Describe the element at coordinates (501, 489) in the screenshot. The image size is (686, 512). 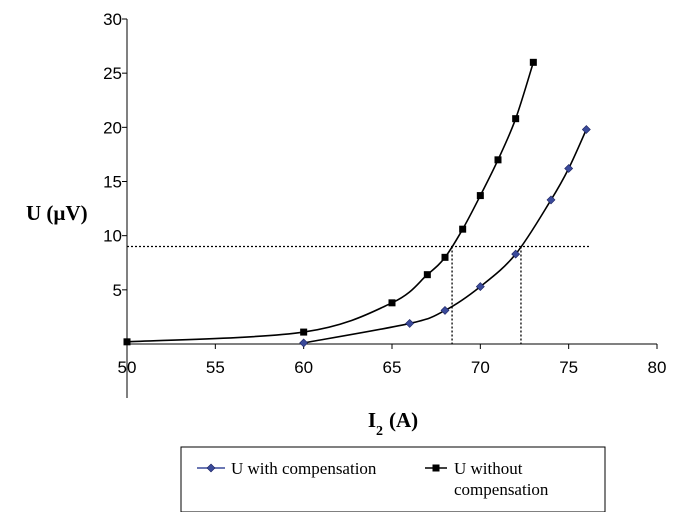
I see `legend-label-without-compensation-line2: compensation` at that location.